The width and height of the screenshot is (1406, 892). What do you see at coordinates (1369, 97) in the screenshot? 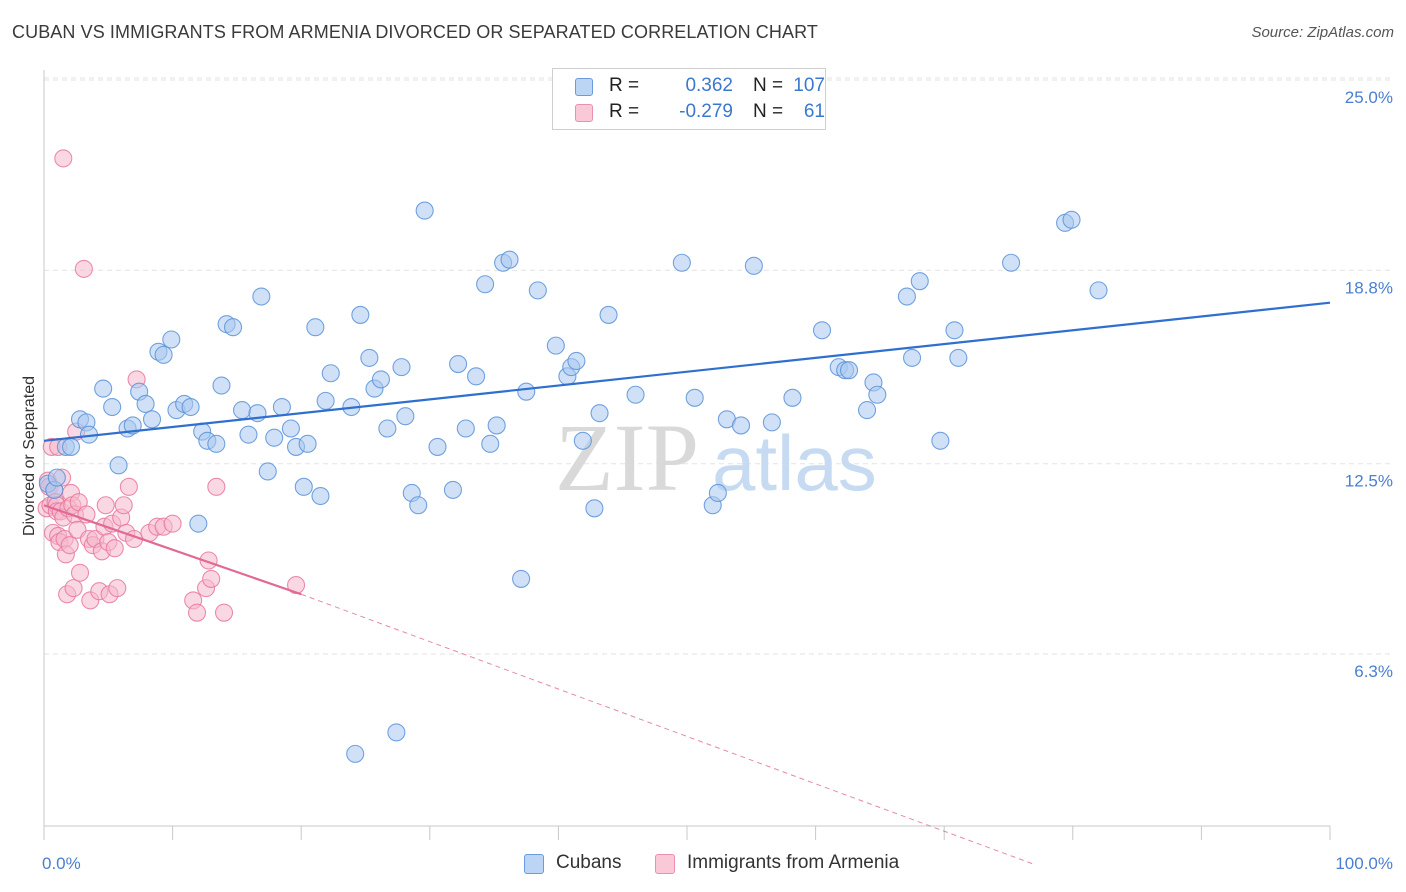
I see `y-tick-label: 25.0%` at bounding box center [1369, 97].